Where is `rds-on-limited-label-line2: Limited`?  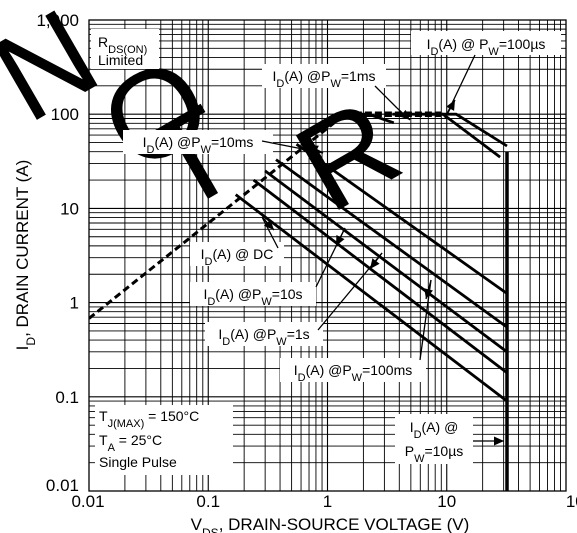
rds-on-limited-label-line2: Limited is located at coordinates (120, 60).